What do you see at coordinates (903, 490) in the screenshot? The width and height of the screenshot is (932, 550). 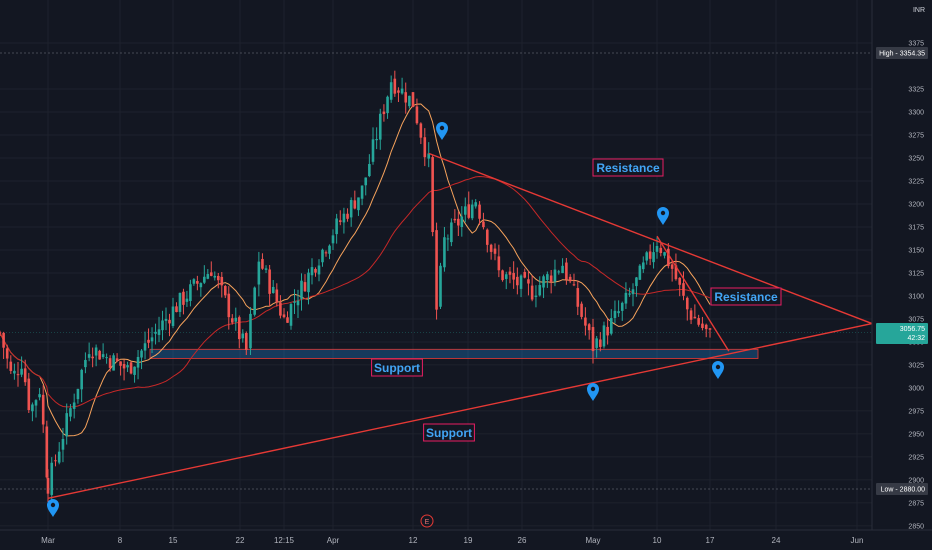 I see `low-price-tag-text: Low - 2880.00` at bounding box center [903, 490].